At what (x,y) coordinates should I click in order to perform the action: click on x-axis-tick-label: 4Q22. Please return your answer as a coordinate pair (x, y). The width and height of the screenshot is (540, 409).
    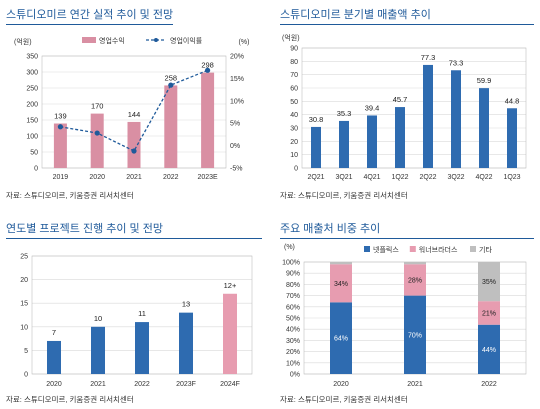
    Looking at the image, I should click on (483, 177).